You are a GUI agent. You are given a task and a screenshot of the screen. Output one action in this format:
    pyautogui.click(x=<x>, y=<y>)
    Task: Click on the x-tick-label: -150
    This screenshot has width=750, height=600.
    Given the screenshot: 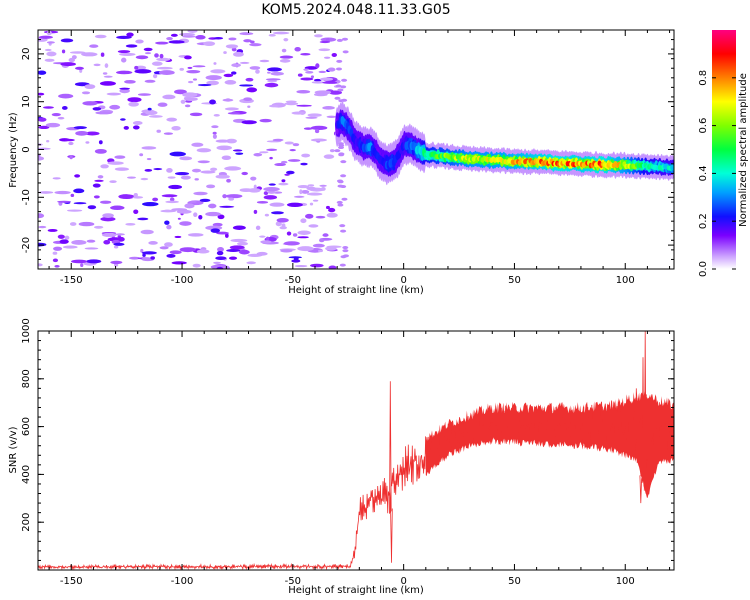 What is the action you would take?
    pyautogui.click(x=71, y=581)
    